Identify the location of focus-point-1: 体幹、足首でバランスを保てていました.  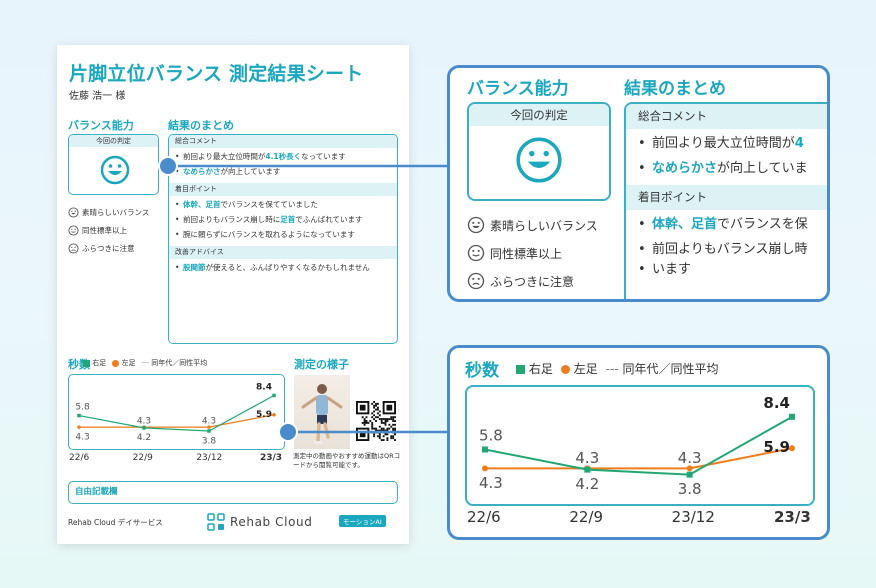
(280, 205).